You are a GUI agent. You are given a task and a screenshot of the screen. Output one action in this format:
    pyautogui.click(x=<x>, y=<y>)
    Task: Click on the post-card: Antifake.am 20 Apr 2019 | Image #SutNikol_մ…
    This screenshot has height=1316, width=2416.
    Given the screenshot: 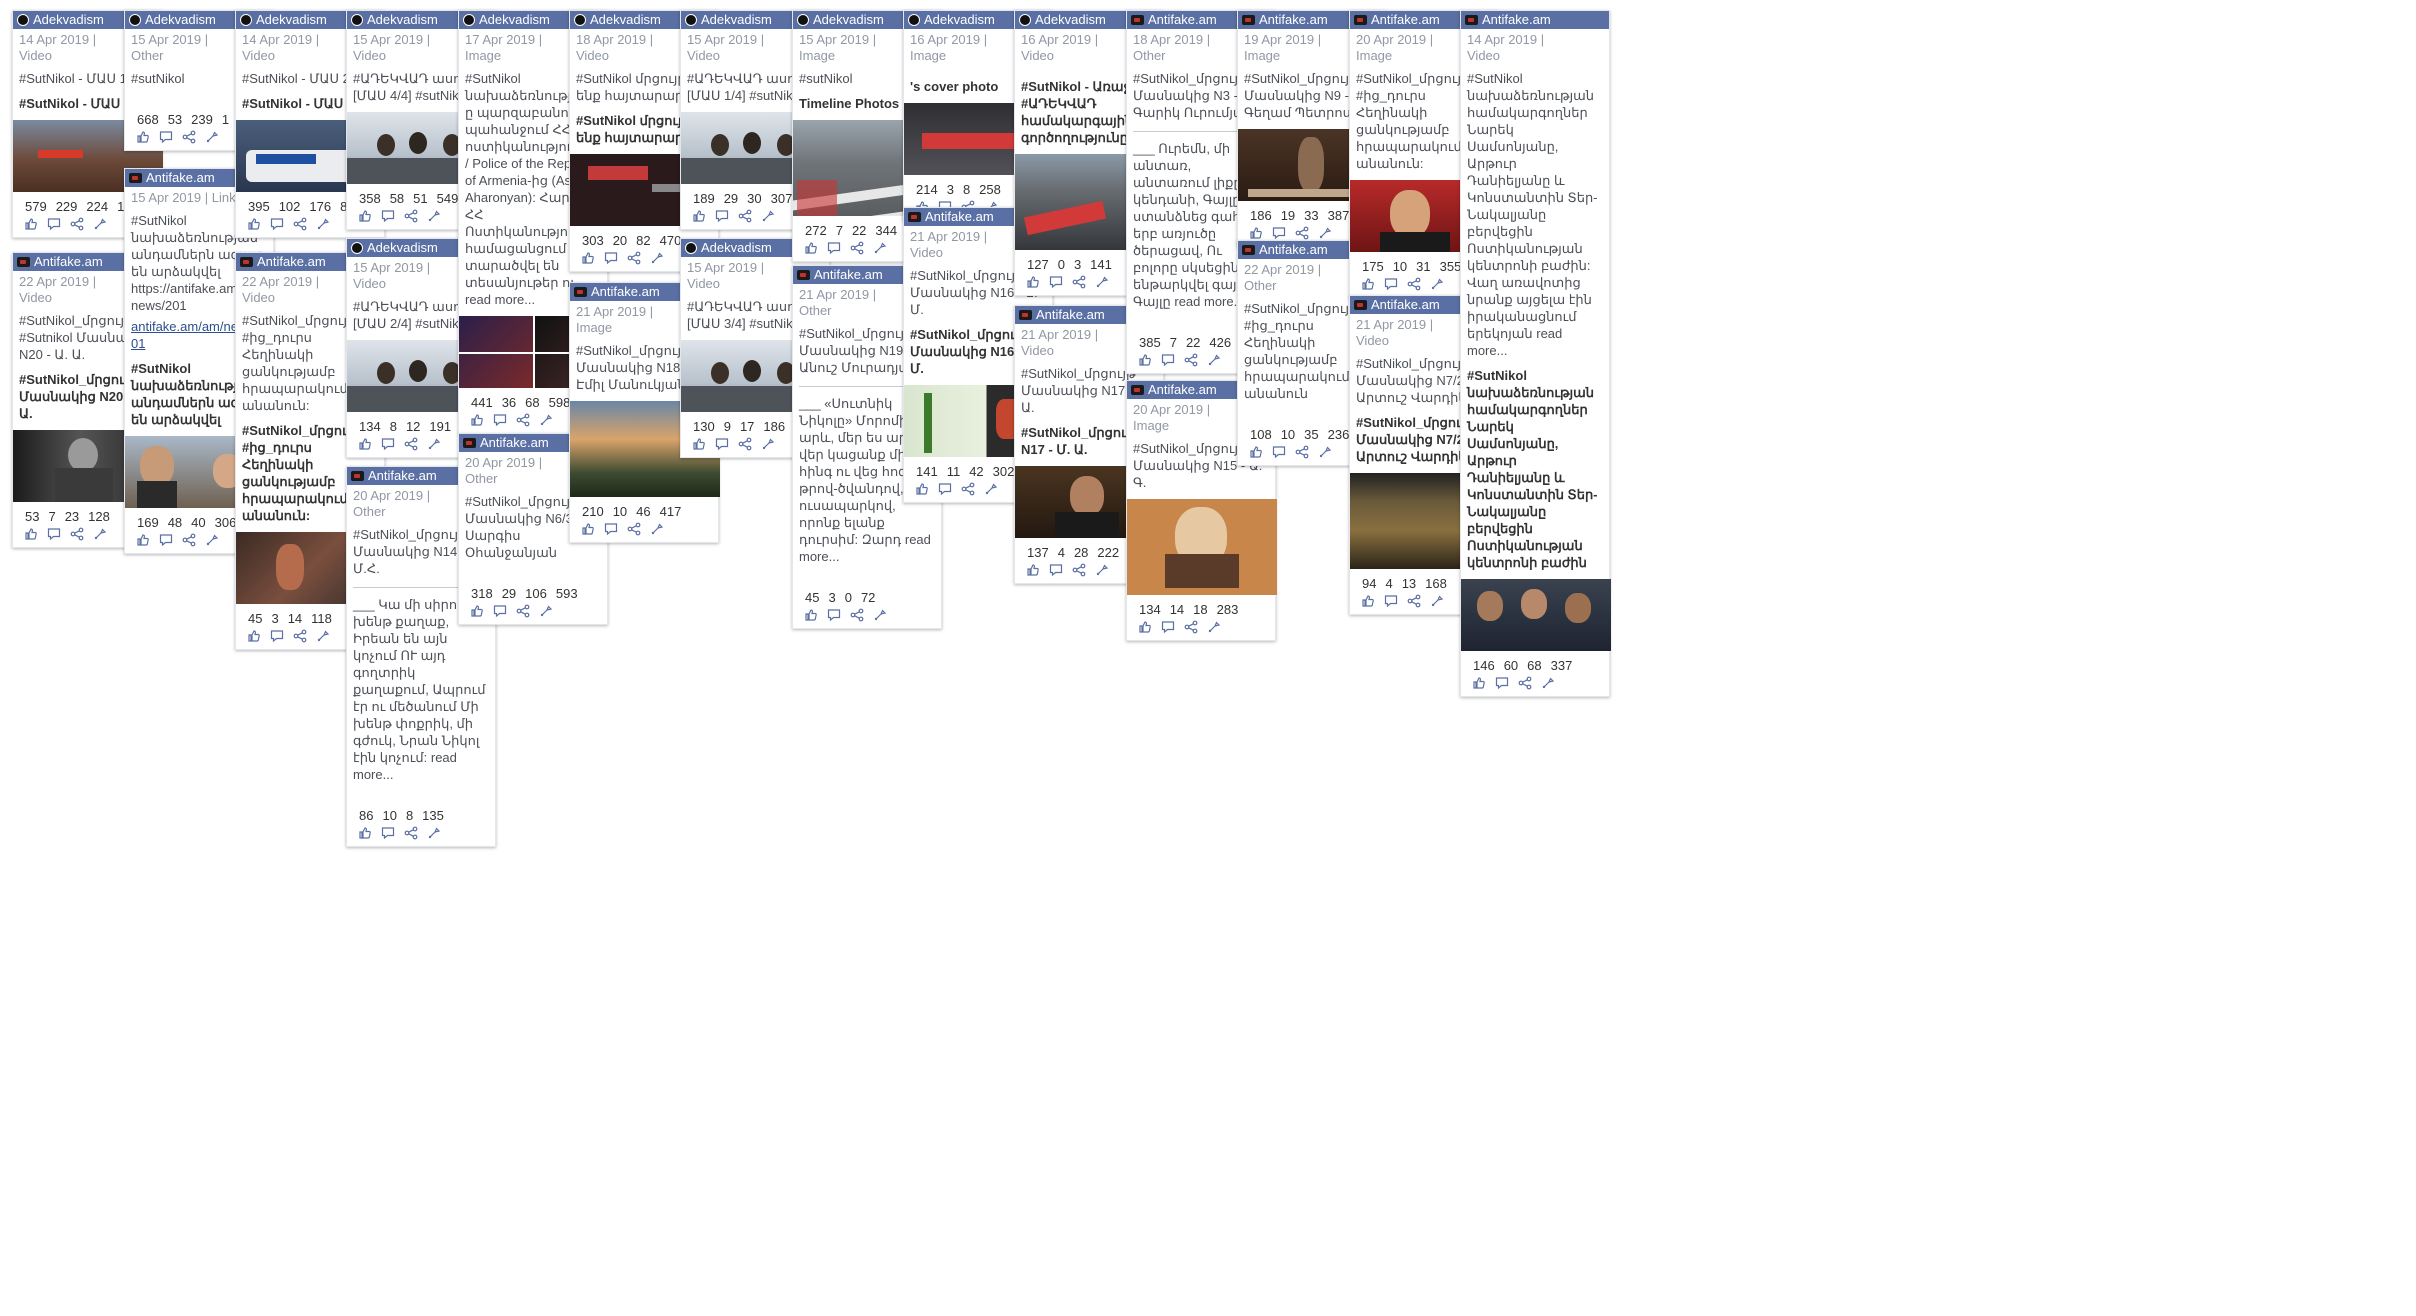 What is the action you would take?
    pyautogui.click(x=1201, y=510)
    